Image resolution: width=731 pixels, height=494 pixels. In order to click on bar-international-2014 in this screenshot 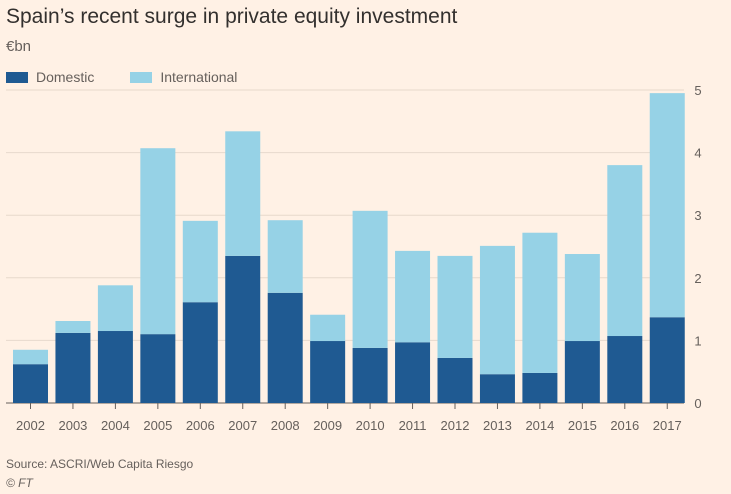, I will do `click(540, 302)`.